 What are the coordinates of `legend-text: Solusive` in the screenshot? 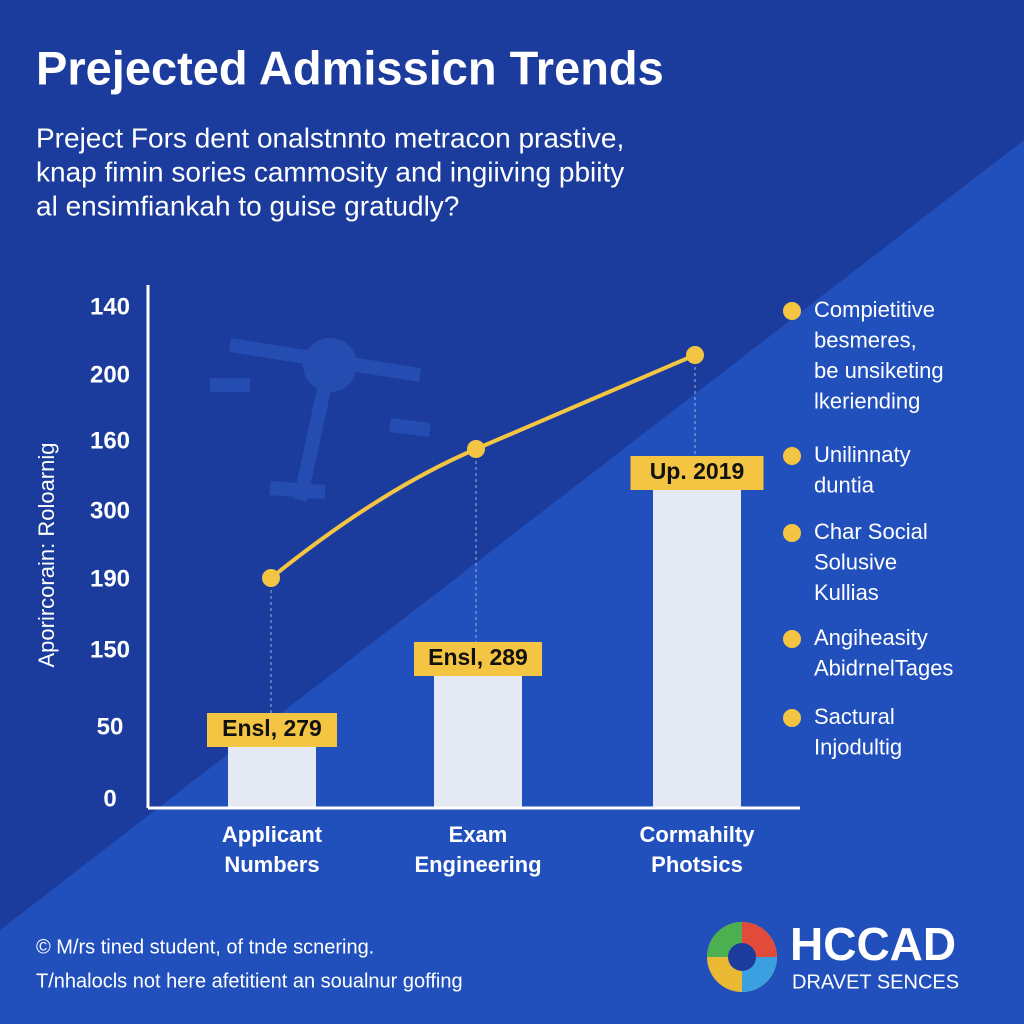 It's located at (855, 561).